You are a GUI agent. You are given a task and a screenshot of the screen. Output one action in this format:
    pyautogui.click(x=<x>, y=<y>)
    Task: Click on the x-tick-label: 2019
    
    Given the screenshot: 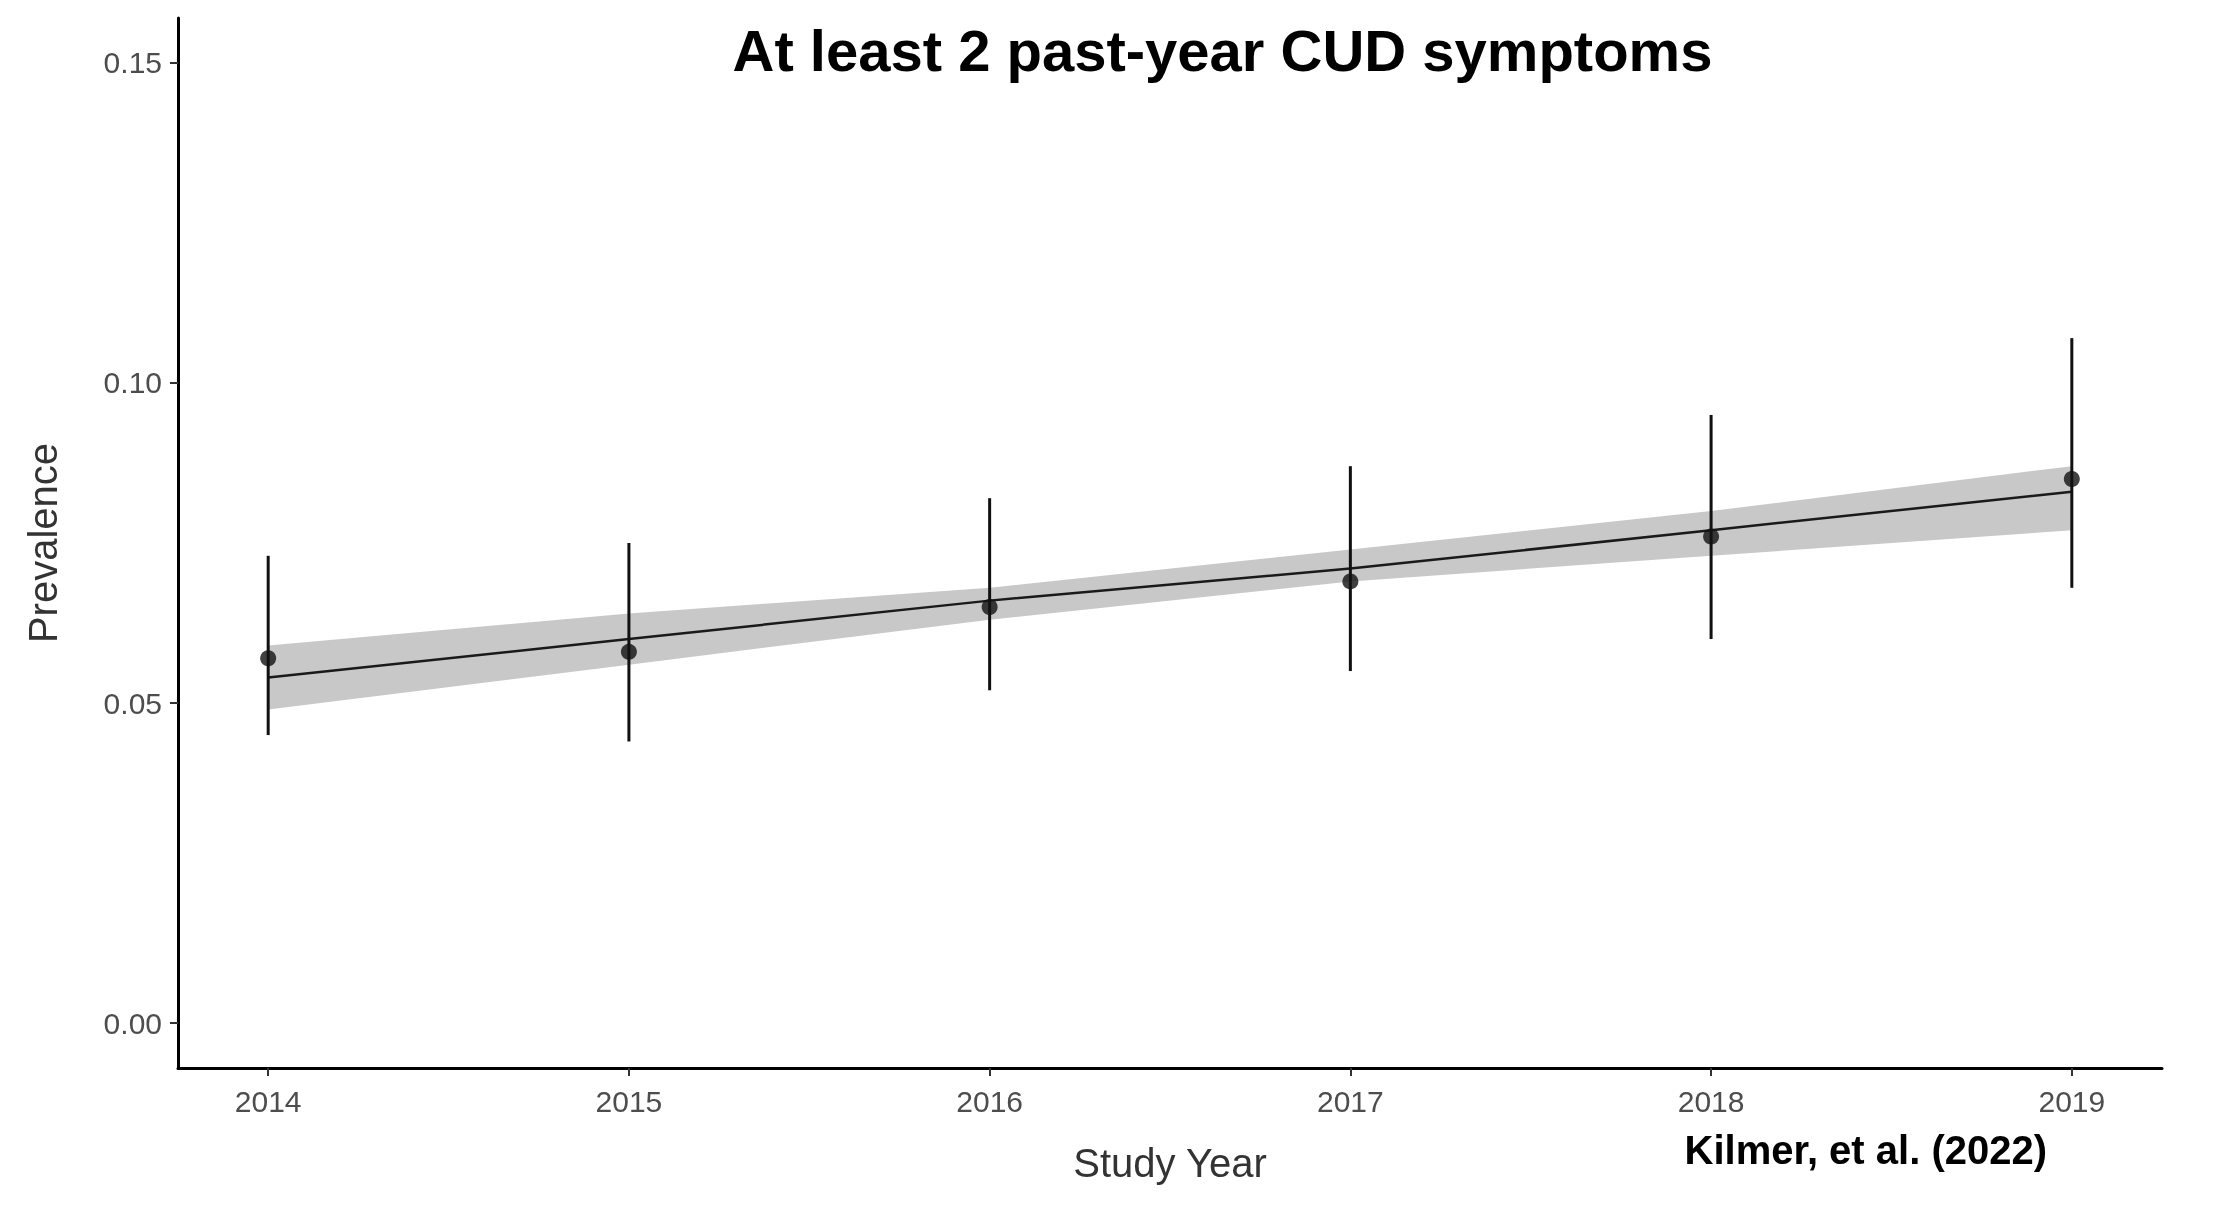 What is the action you would take?
    pyautogui.click(x=2072, y=1101)
    